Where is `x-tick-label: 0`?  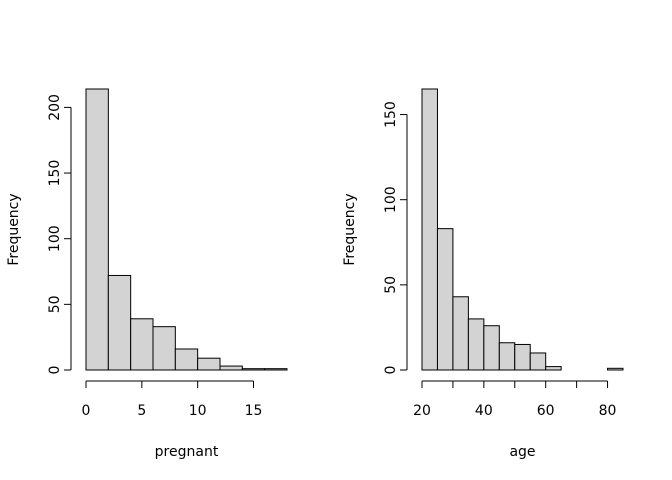
x-tick-label: 0 is located at coordinates (86, 411).